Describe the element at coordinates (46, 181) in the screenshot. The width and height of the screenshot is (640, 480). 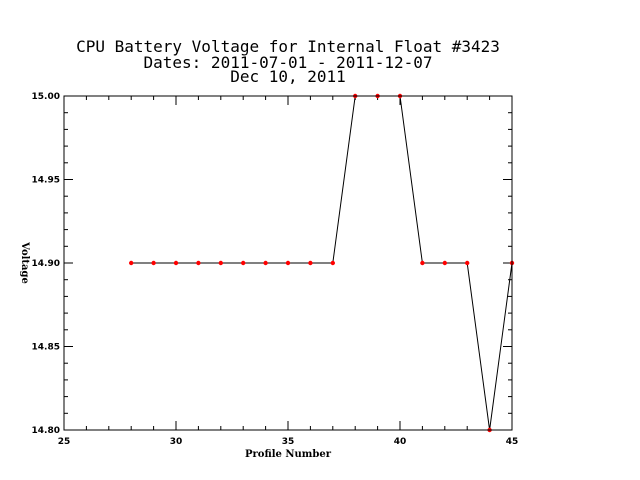
I see `y-tick-label: 14.95` at that location.